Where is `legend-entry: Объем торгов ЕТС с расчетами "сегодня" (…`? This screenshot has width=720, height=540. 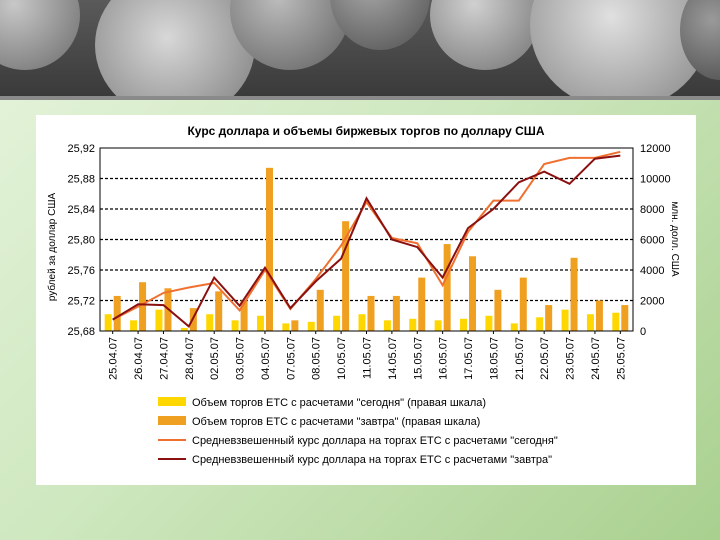 legend-entry: Объем торгов ЕТС с расчетами "сегодня" (… is located at coordinates (339, 403).